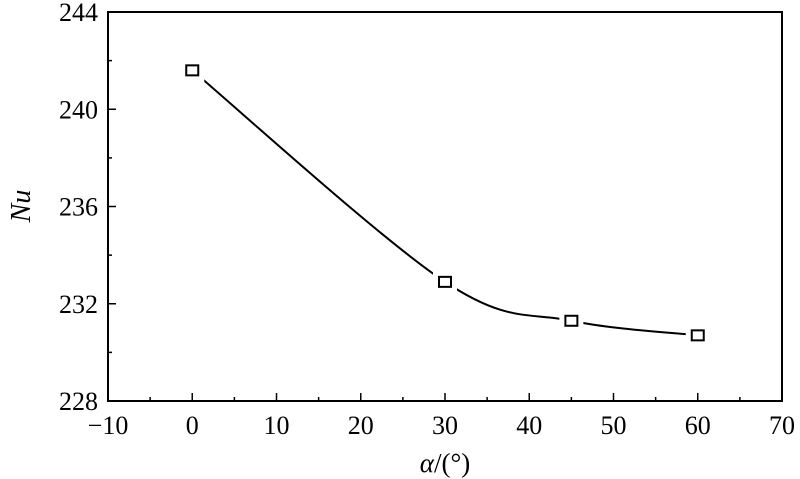 This screenshot has width=800, height=479. What do you see at coordinates (78, 13) in the screenshot?
I see `y-tick-label: 244` at bounding box center [78, 13].